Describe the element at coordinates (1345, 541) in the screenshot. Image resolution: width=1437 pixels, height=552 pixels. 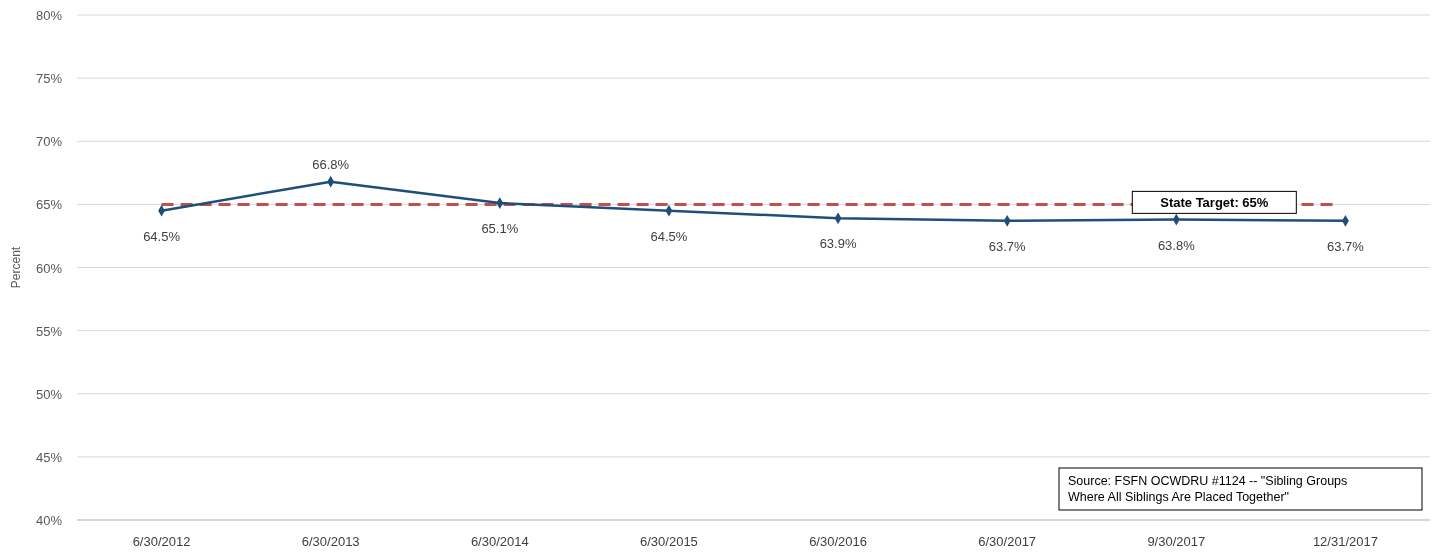
I see `x-tick-label: 12/31/2017` at that location.